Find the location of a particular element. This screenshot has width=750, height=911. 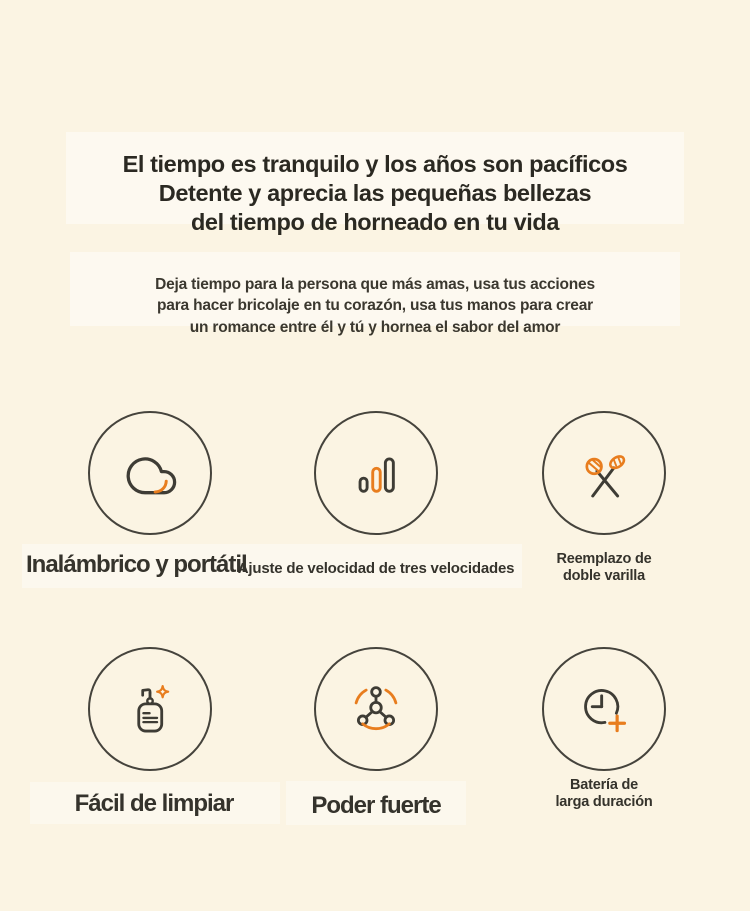

signal-bars-icon is located at coordinates (376, 475).